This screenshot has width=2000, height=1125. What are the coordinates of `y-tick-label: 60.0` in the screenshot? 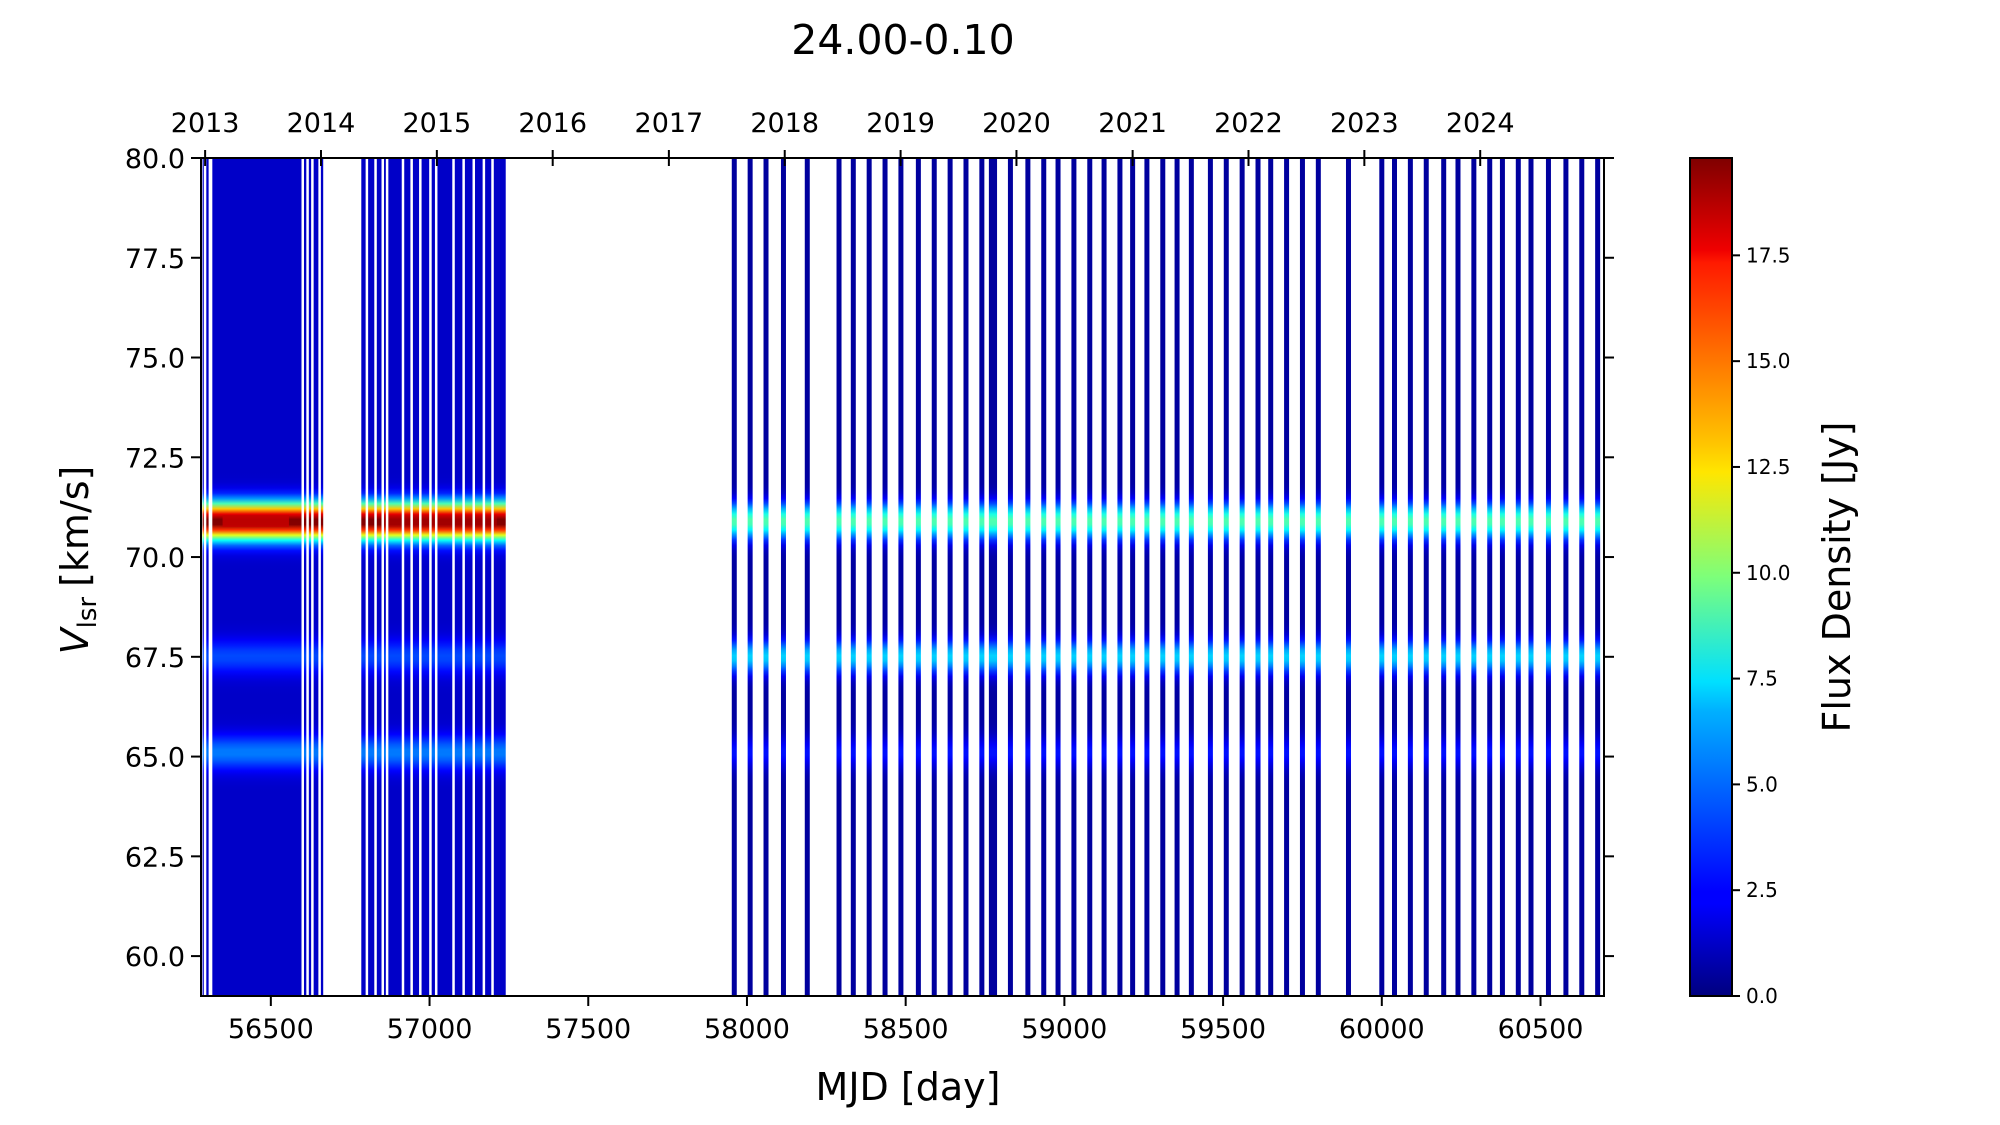 It's located at (155, 957).